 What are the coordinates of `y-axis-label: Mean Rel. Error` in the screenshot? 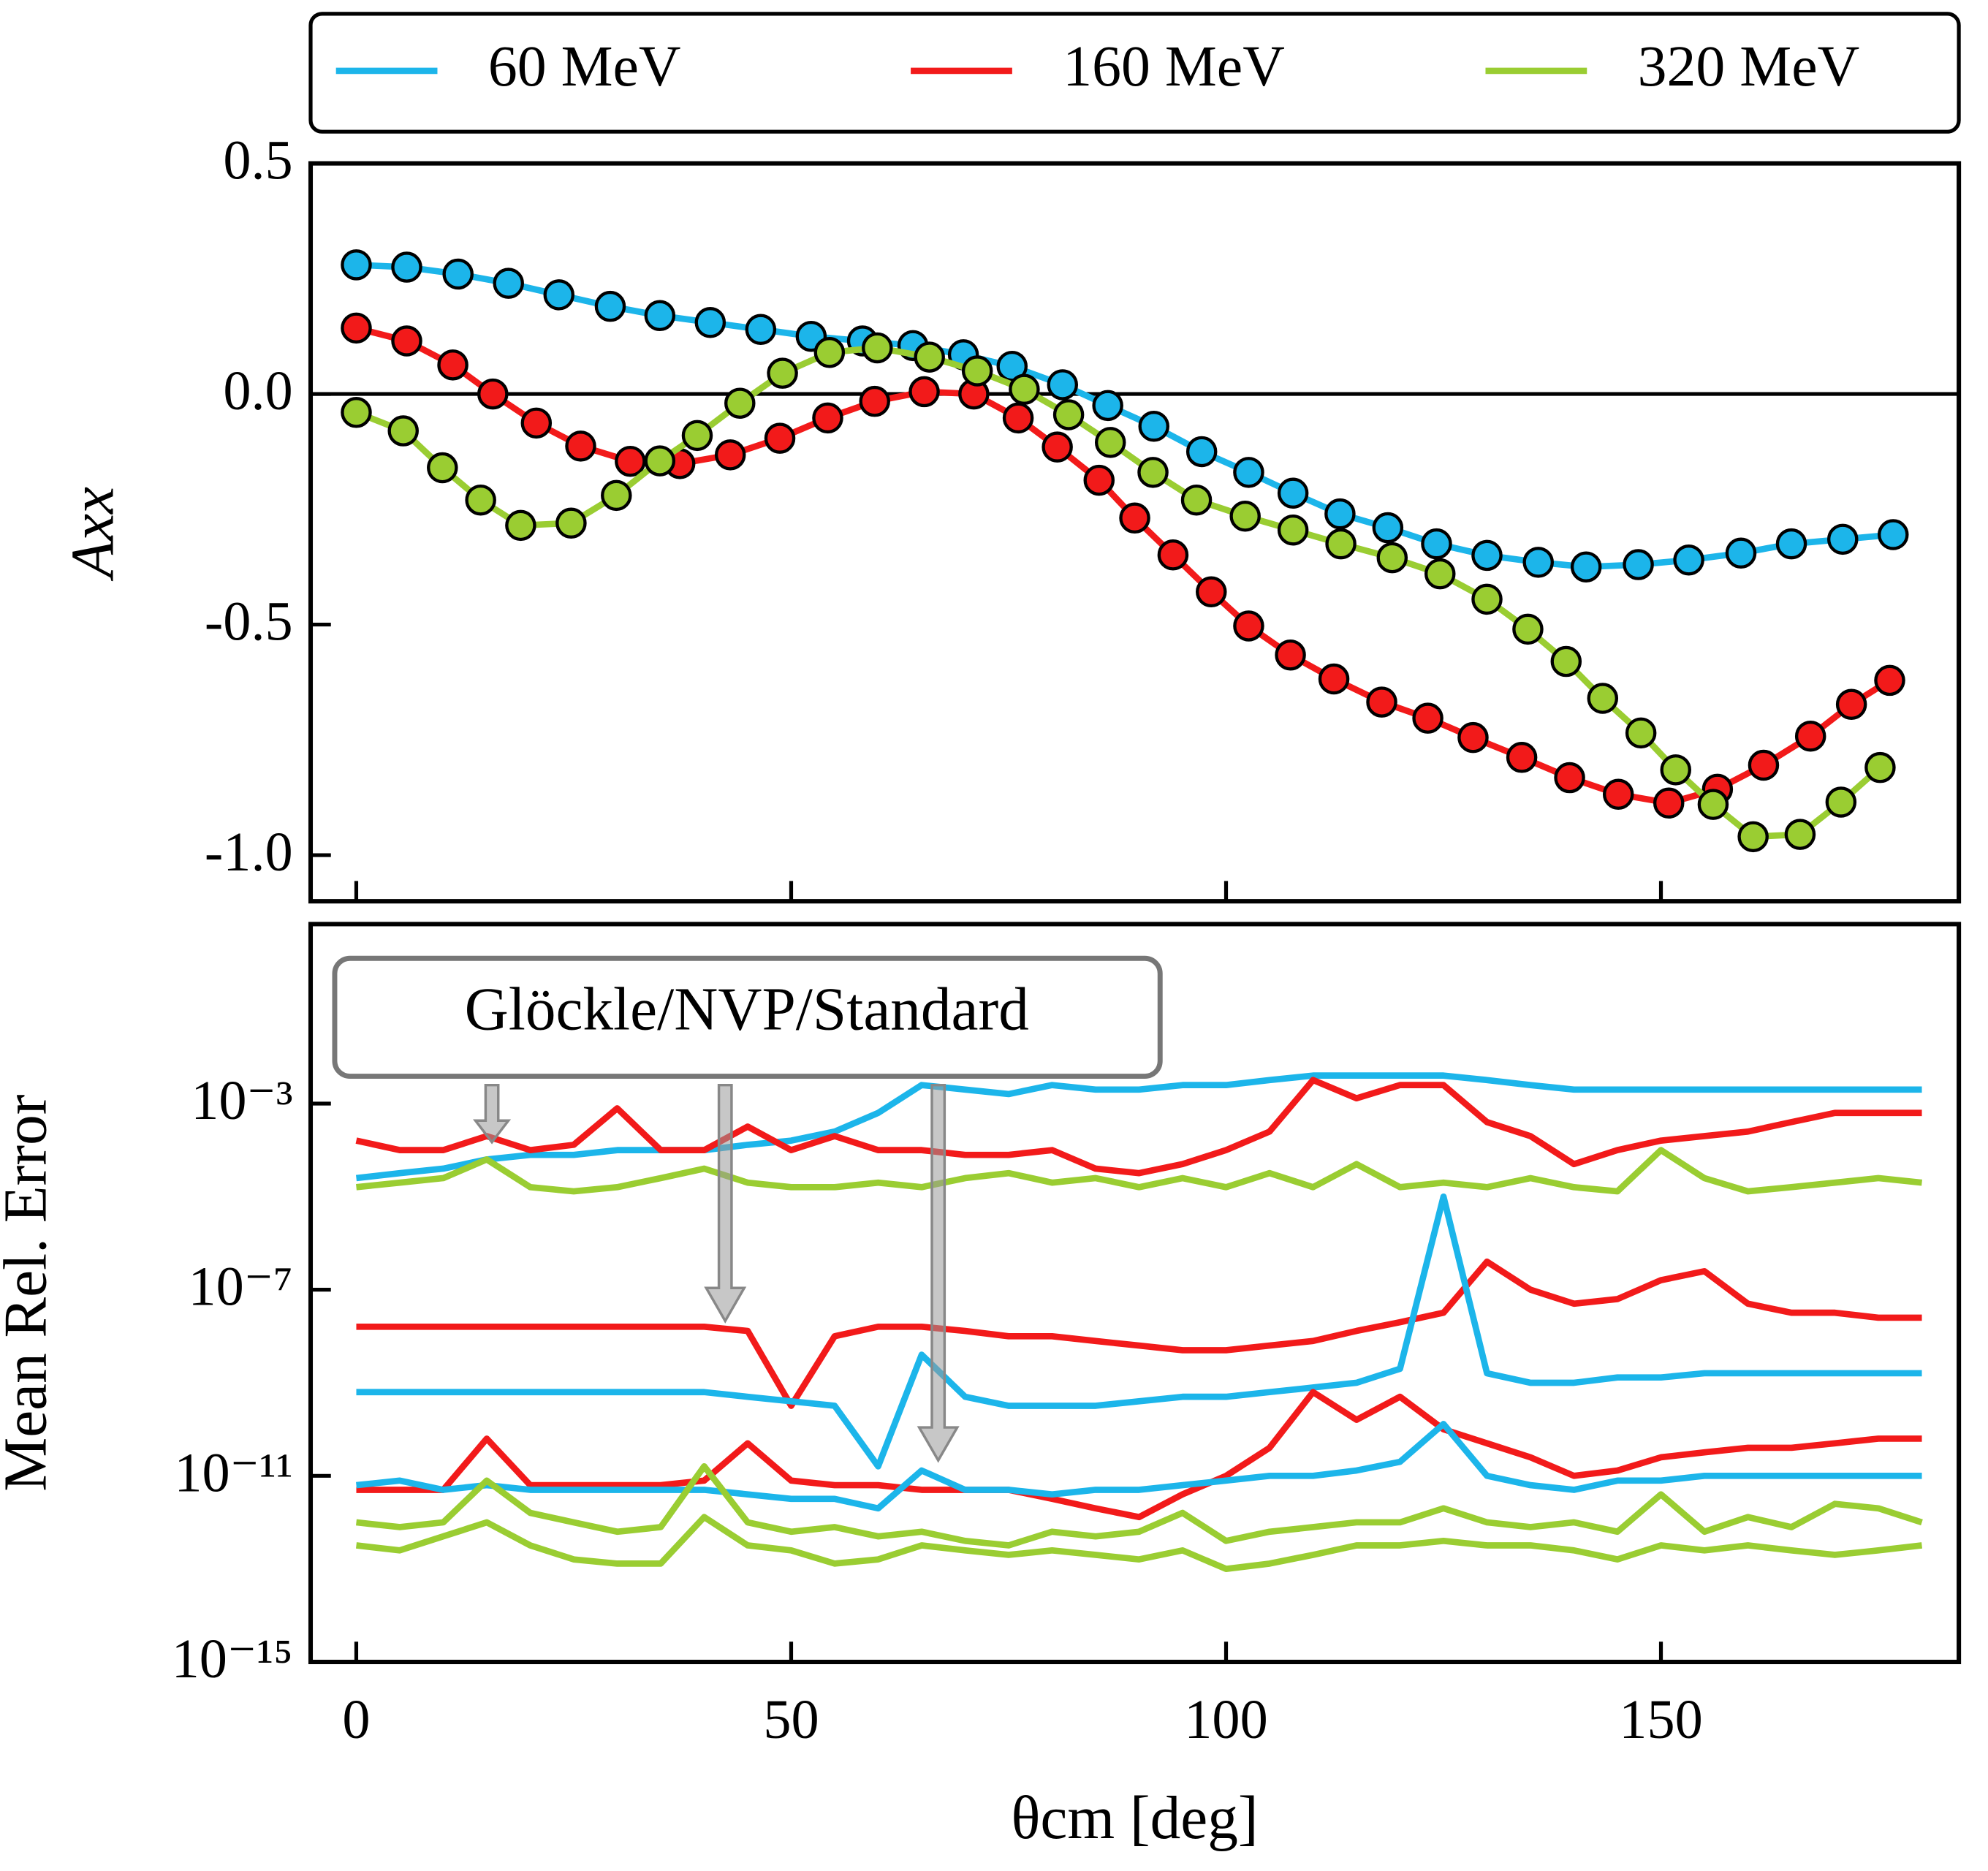 It's located at (29, 1293).